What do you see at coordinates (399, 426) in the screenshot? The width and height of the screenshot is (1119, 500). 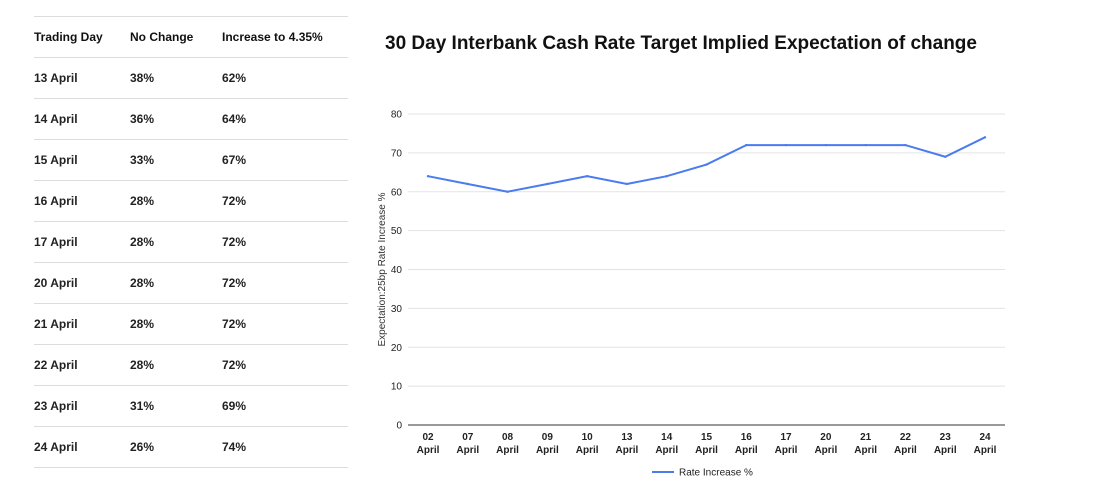 I see `y-tick-label: 0` at bounding box center [399, 426].